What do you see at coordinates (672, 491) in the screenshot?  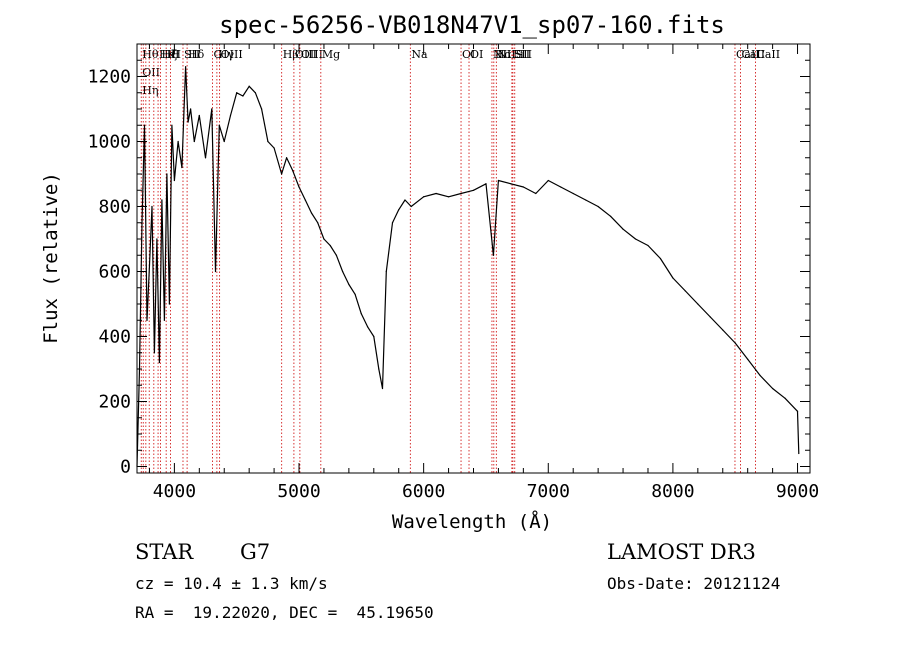 I see `x-tick-label: 8000` at bounding box center [672, 491].